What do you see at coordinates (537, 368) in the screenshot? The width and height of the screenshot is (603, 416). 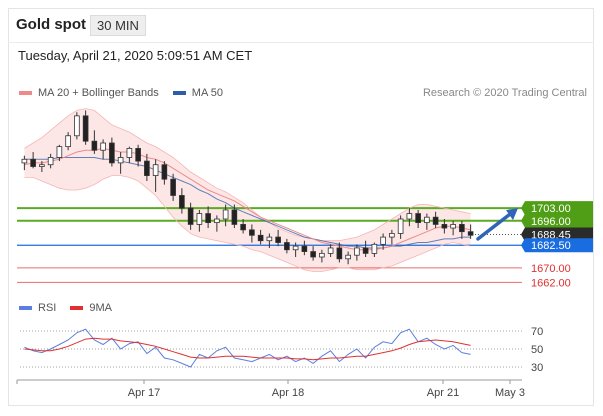 I see `rsi-tick-label-30: 30` at bounding box center [537, 368].